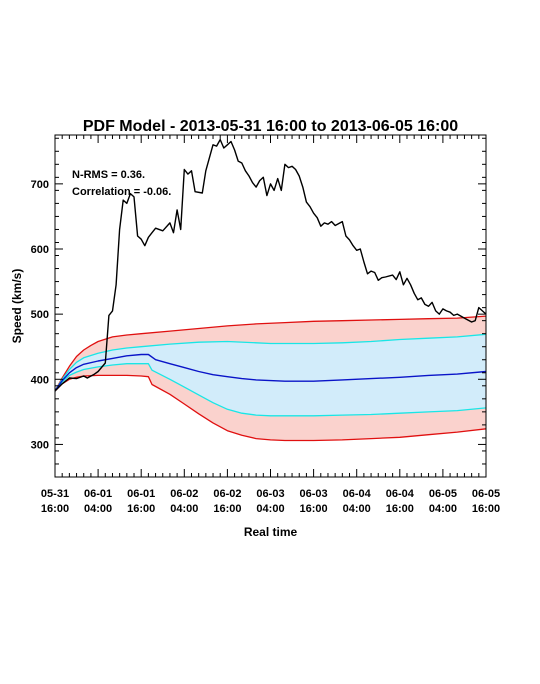 The image size is (540, 684). I want to click on y-tick-label: 300, so click(40, 445).